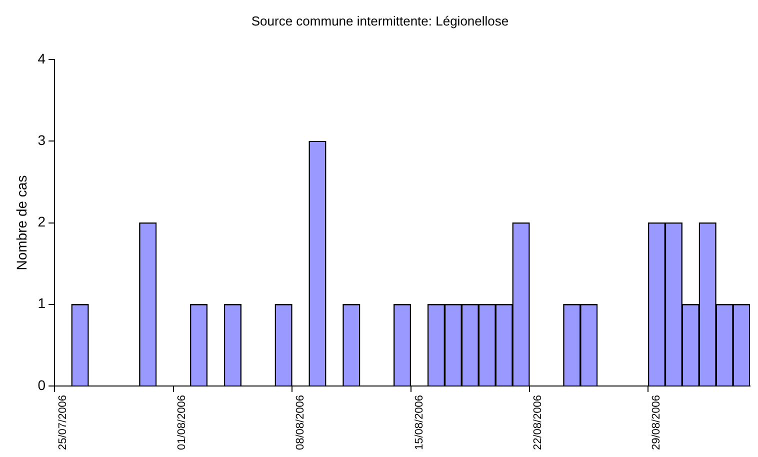  I want to click on x-tick-label: 22/08/2006, so click(538, 422).